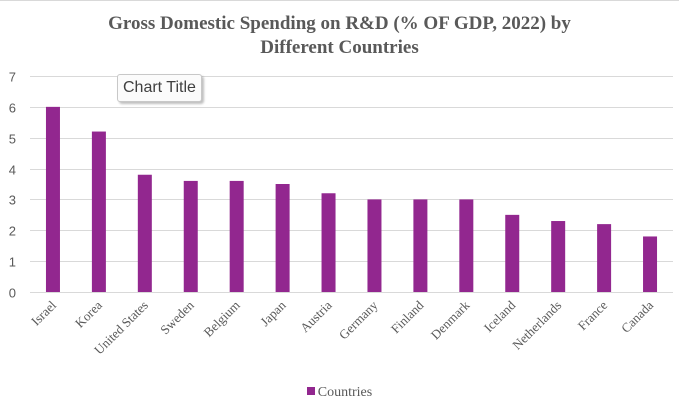 This screenshot has height=415, width=679. What do you see at coordinates (43, 312) in the screenshot?
I see `x-tick-label: Israel` at bounding box center [43, 312].